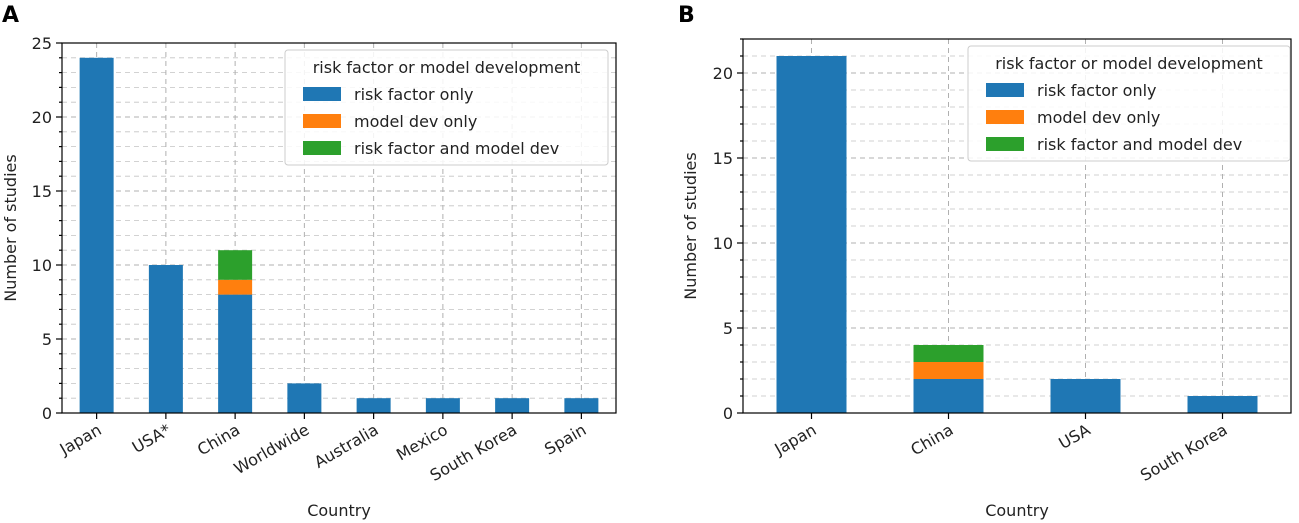  Describe the element at coordinates (10, 227) in the screenshot. I see `a-y-axis-title: Number of studies` at that location.